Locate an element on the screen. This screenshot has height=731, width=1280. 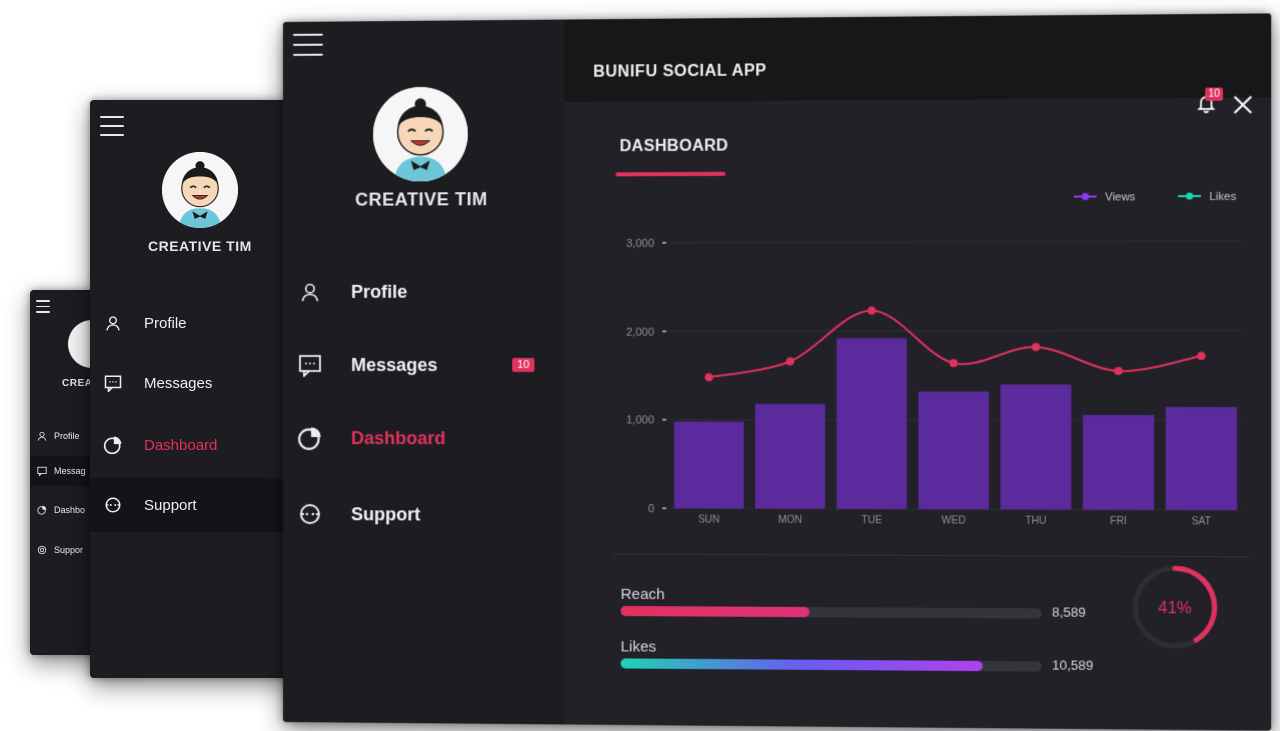
xtick-label: FRI is located at coordinates (1118, 521).